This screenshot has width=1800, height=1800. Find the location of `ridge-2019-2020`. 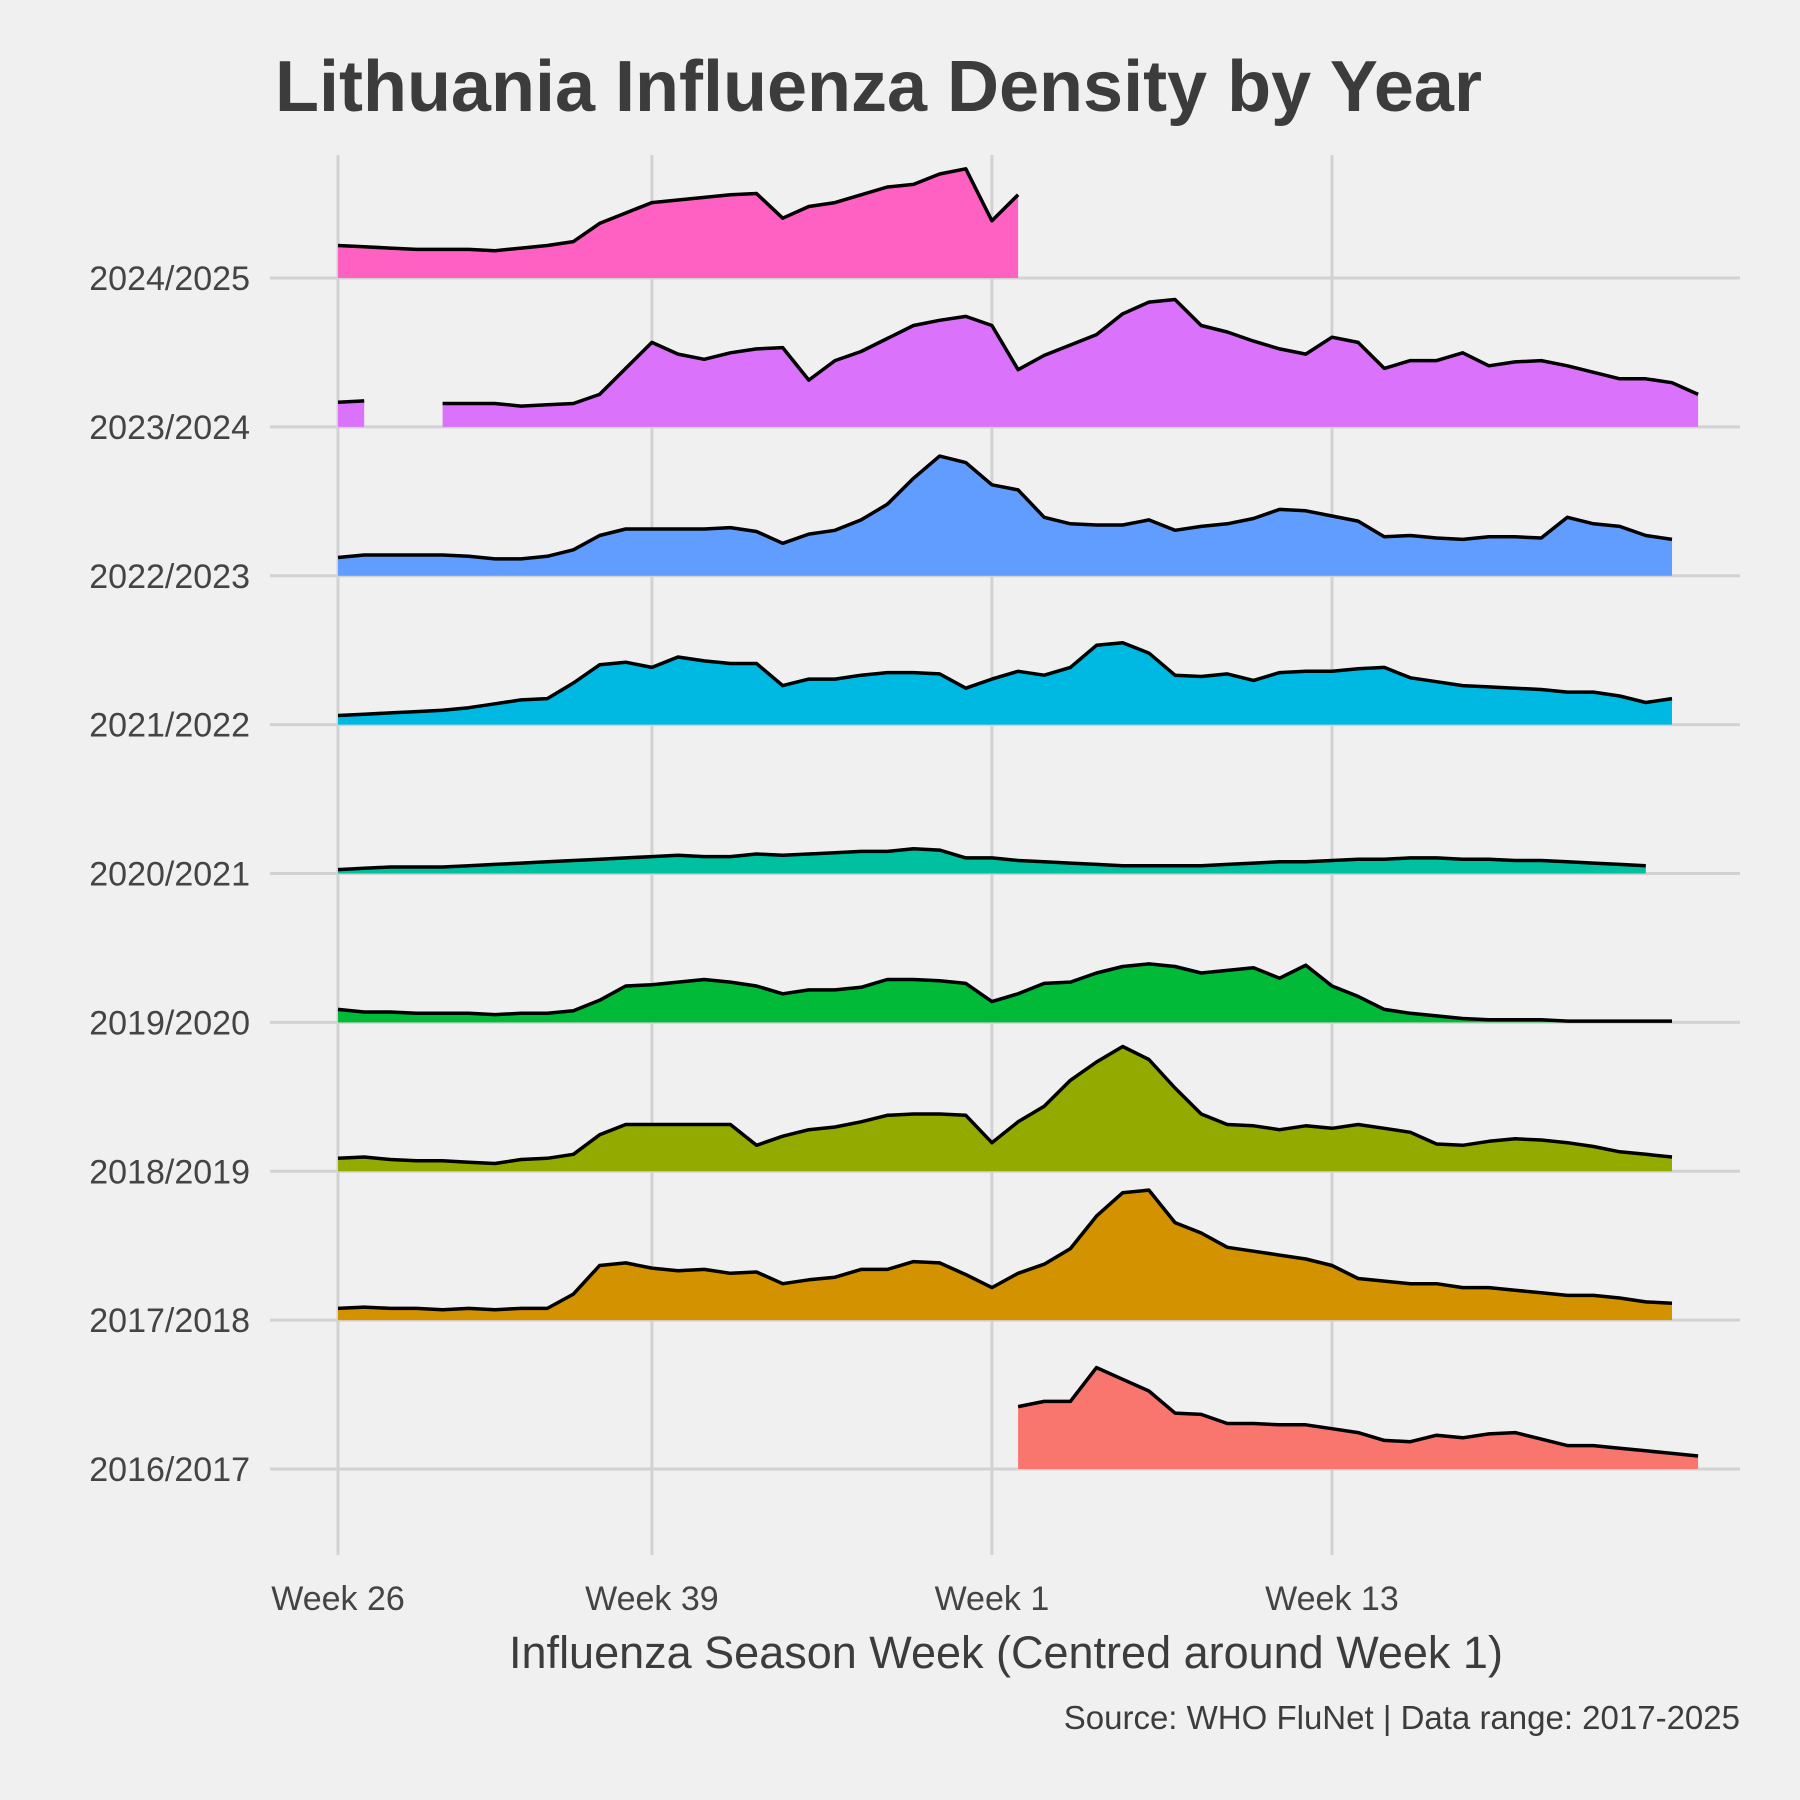

ridge-2019-2020 is located at coordinates (1004, 992).